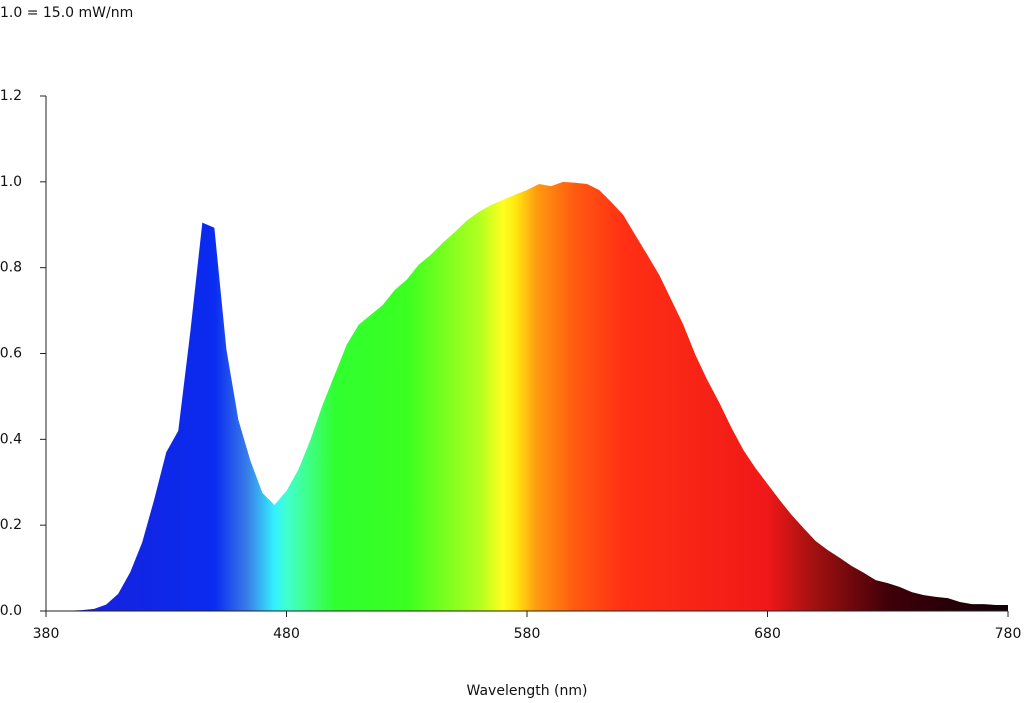 The width and height of the screenshot is (1024, 703). I want to click on y-tick-label: 1.2, so click(11, 96).